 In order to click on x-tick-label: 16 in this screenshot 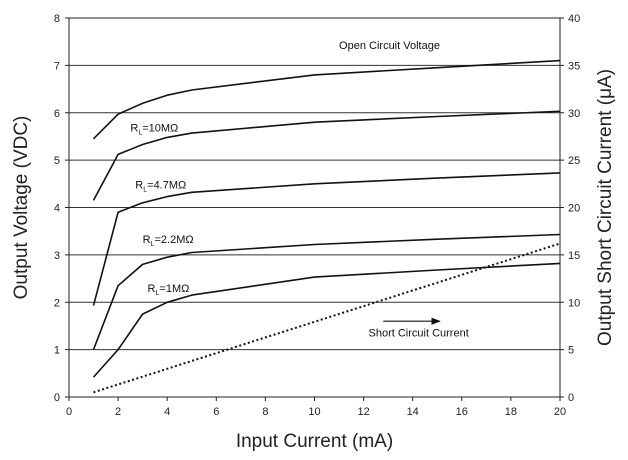, I will do `click(462, 412)`.